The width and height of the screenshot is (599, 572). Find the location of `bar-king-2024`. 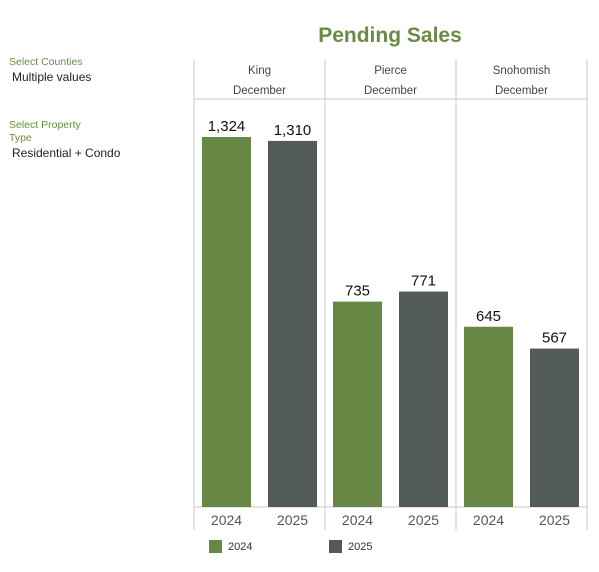

bar-king-2024 is located at coordinates (226, 322).